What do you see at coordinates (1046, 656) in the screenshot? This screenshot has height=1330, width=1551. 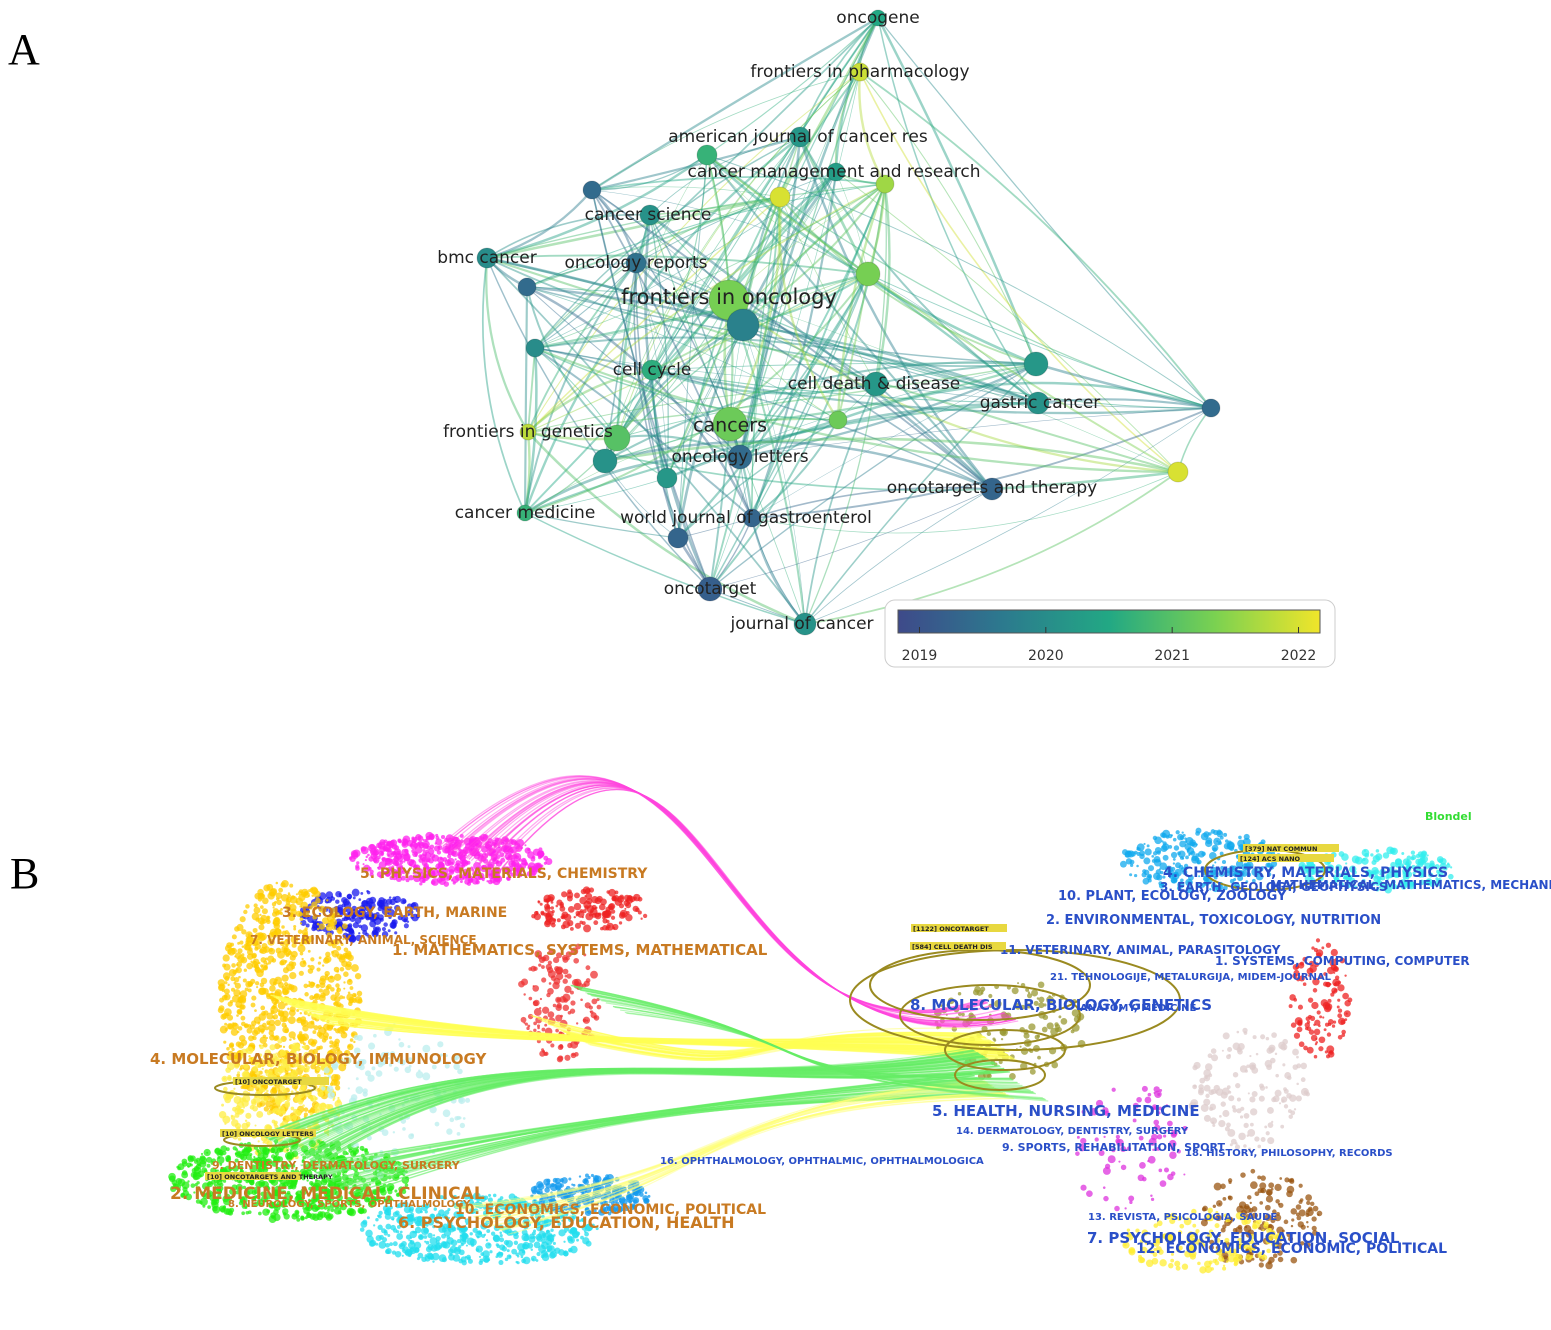 I see `colorbar-tick-label: 2020` at bounding box center [1046, 656].